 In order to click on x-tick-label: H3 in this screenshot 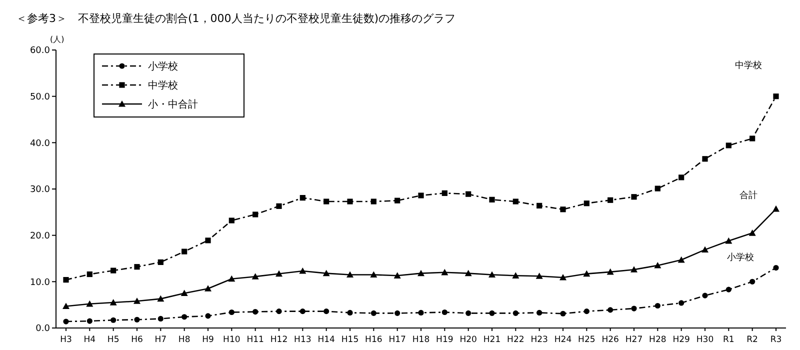, I will do `click(66, 340)`.